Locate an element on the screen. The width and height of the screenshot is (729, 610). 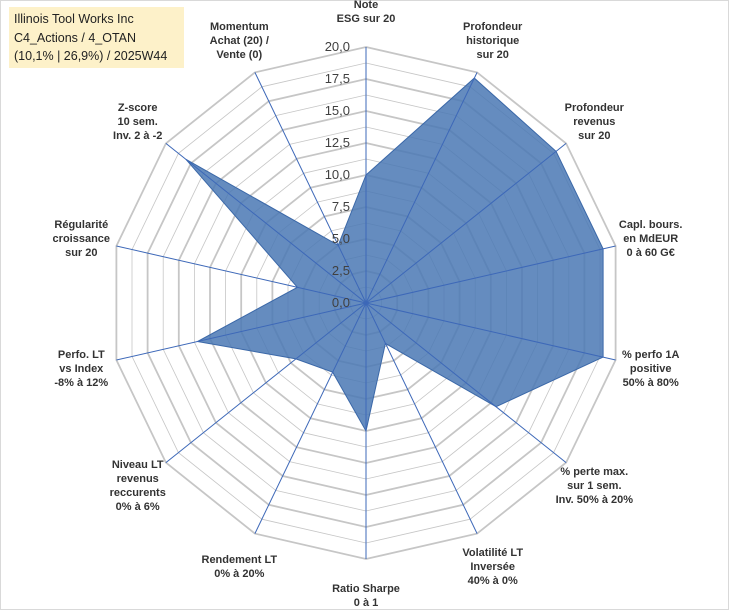
performance-week: (10,1% | 26,9%) / 2025W44 is located at coordinates (91, 56).